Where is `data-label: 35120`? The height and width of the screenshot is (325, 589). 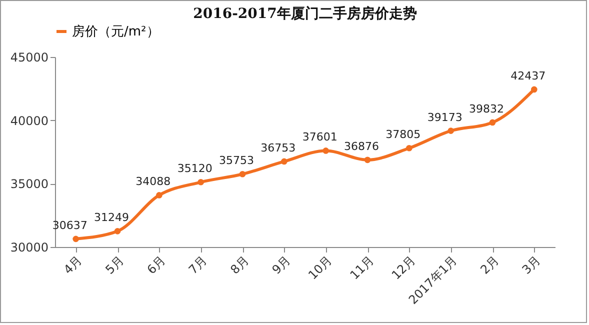
data-label: 35120 is located at coordinates (194, 169).